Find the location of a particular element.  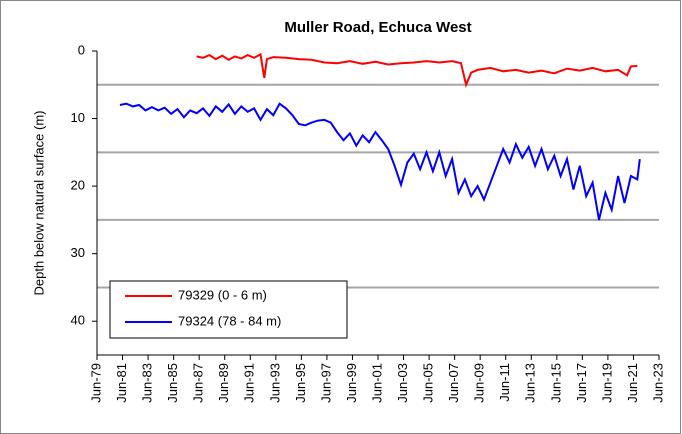

chart-title: Muller Road, Echuca West is located at coordinates (377, 27).